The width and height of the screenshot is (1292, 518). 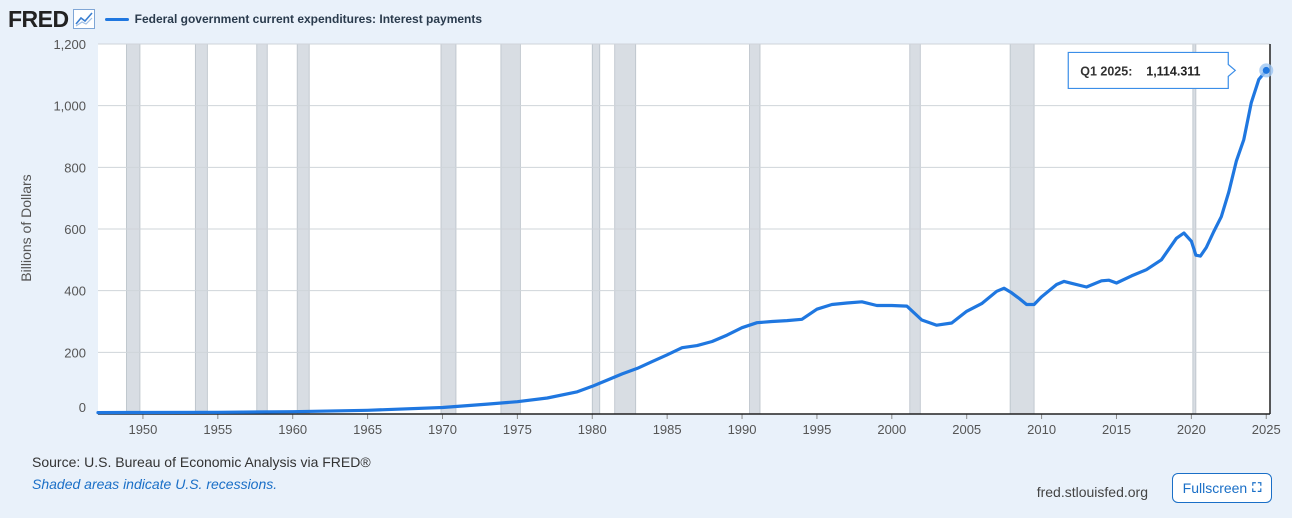 I want to click on y-tick-label: 0, so click(x=82, y=407).